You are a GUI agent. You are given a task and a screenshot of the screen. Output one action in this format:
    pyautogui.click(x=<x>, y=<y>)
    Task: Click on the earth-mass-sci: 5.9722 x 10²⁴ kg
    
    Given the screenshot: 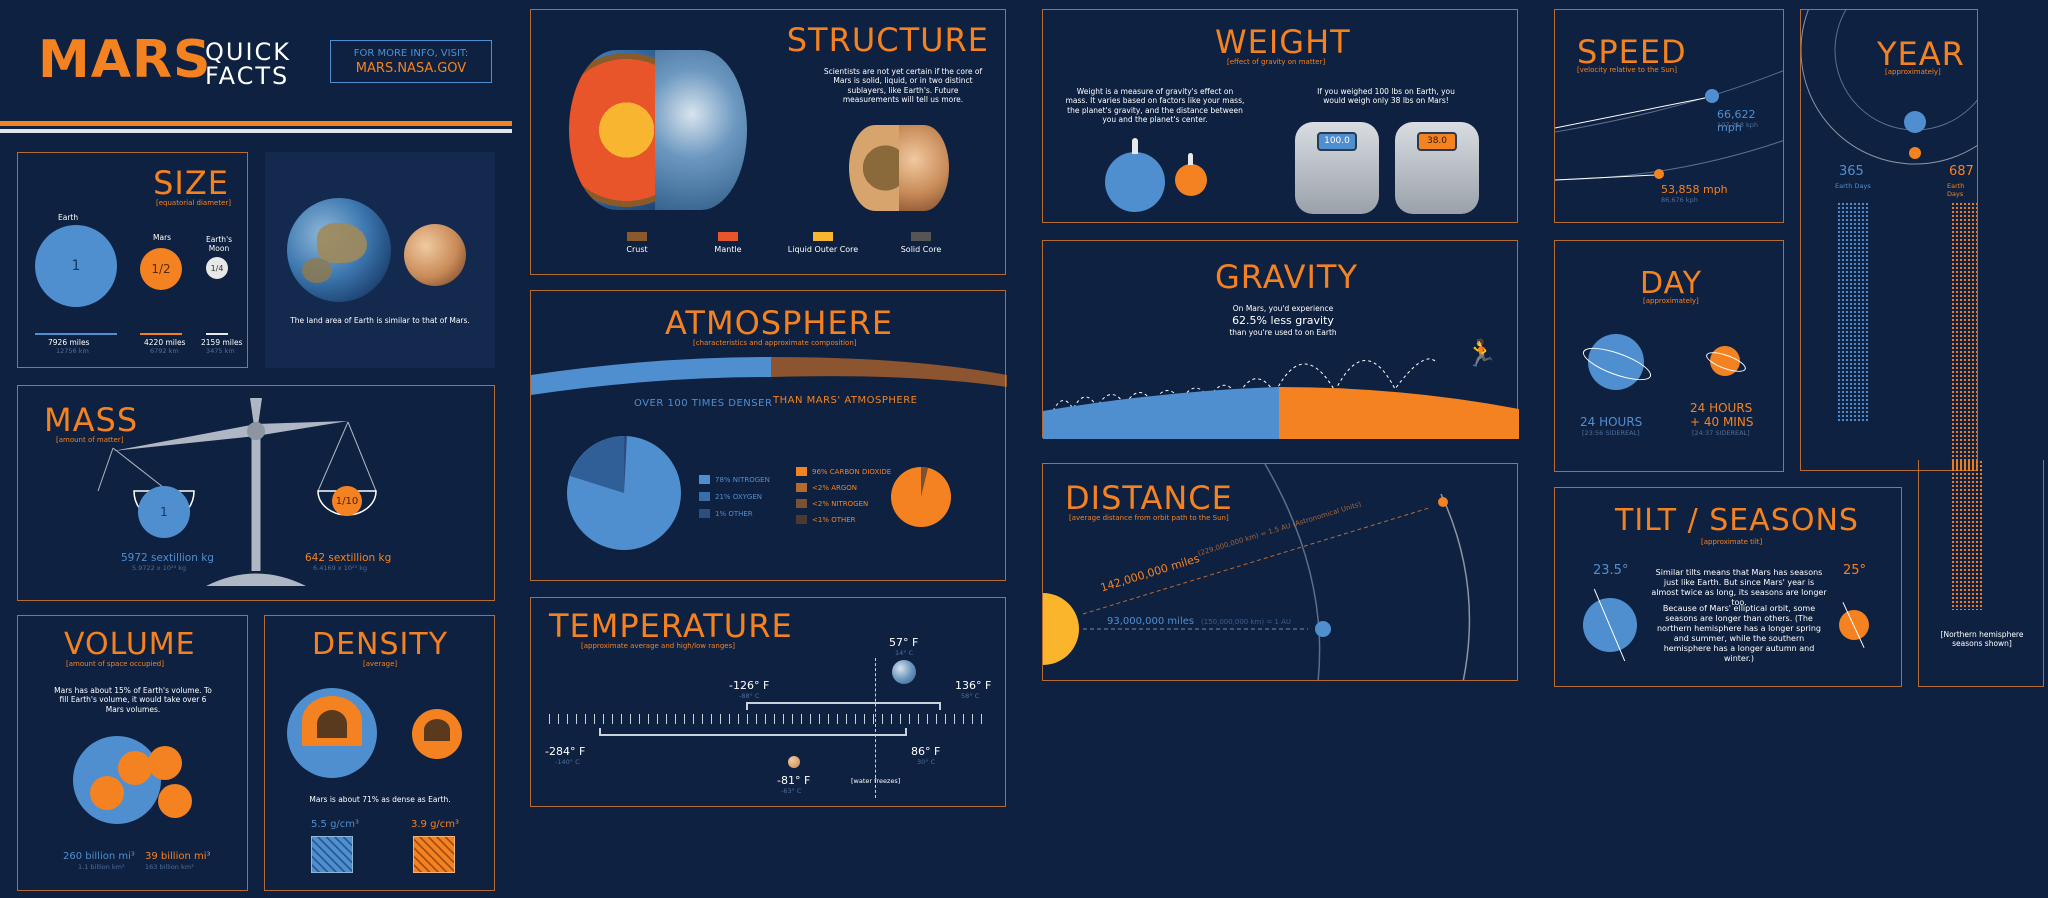 What is the action you would take?
    pyautogui.click(x=159, y=568)
    